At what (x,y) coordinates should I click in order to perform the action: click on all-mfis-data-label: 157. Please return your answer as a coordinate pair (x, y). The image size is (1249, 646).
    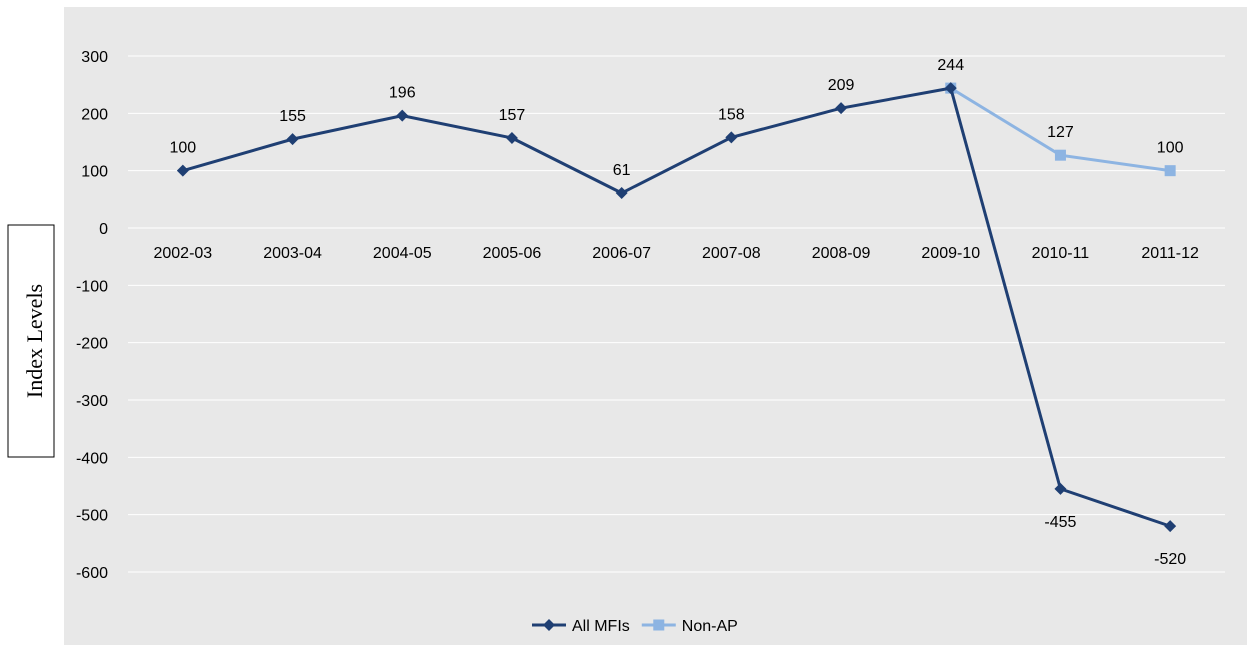
    Looking at the image, I should click on (512, 115).